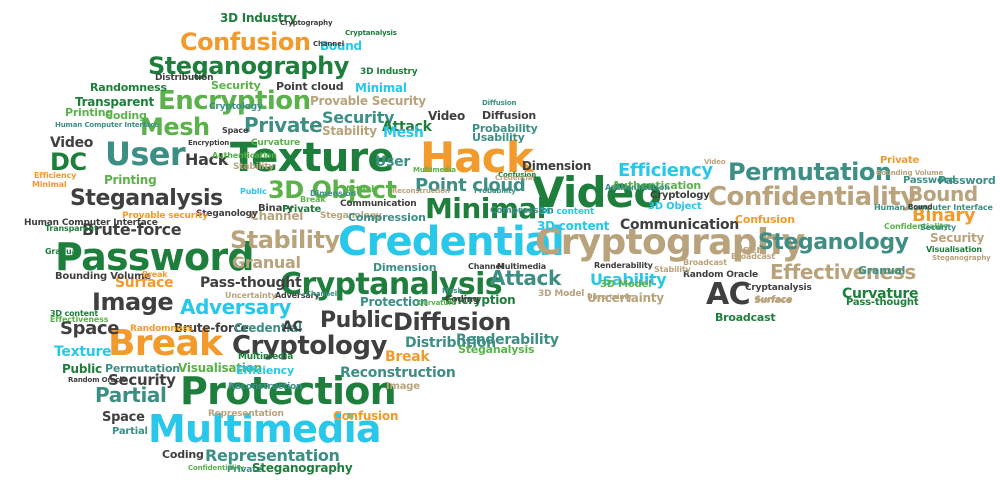 The width and height of the screenshot is (1000, 485). What do you see at coordinates (165, 216) in the screenshot?
I see `word-provable-security-2: Provable security` at bounding box center [165, 216].